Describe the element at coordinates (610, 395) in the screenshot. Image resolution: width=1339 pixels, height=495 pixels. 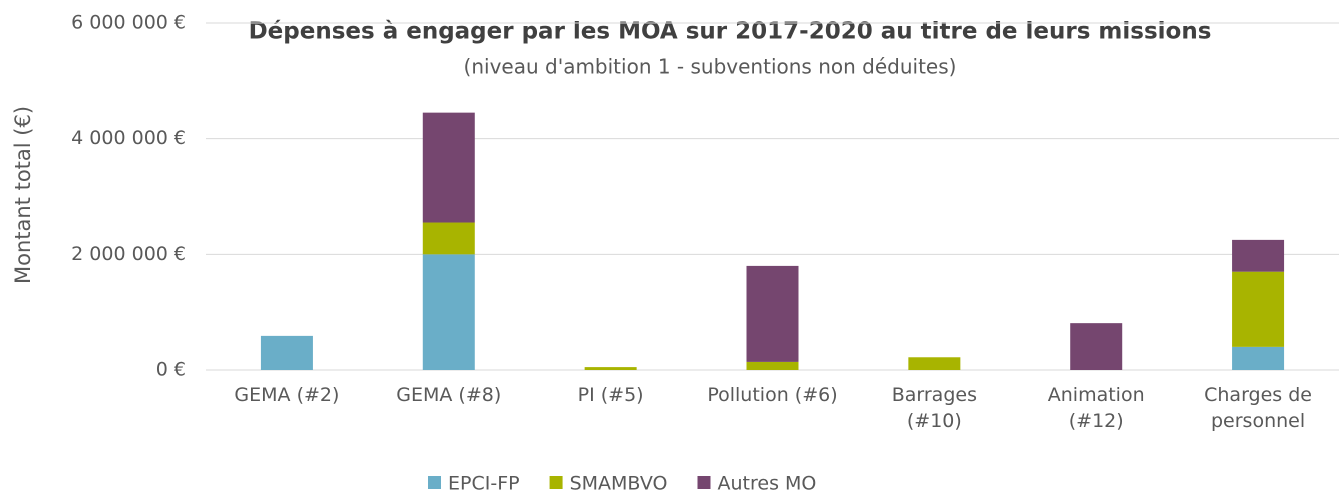
I see `x-tick-label: PI (#5)` at that location.